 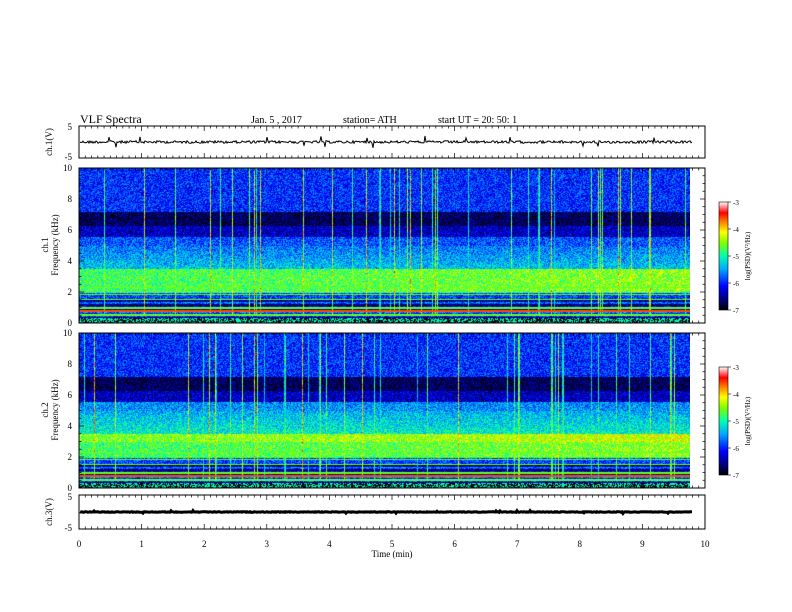 What do you see at coordinates (141, 544) in the screenshot?
I see `time-axis-ticklabel: 1` at bounding box center [141, 544].